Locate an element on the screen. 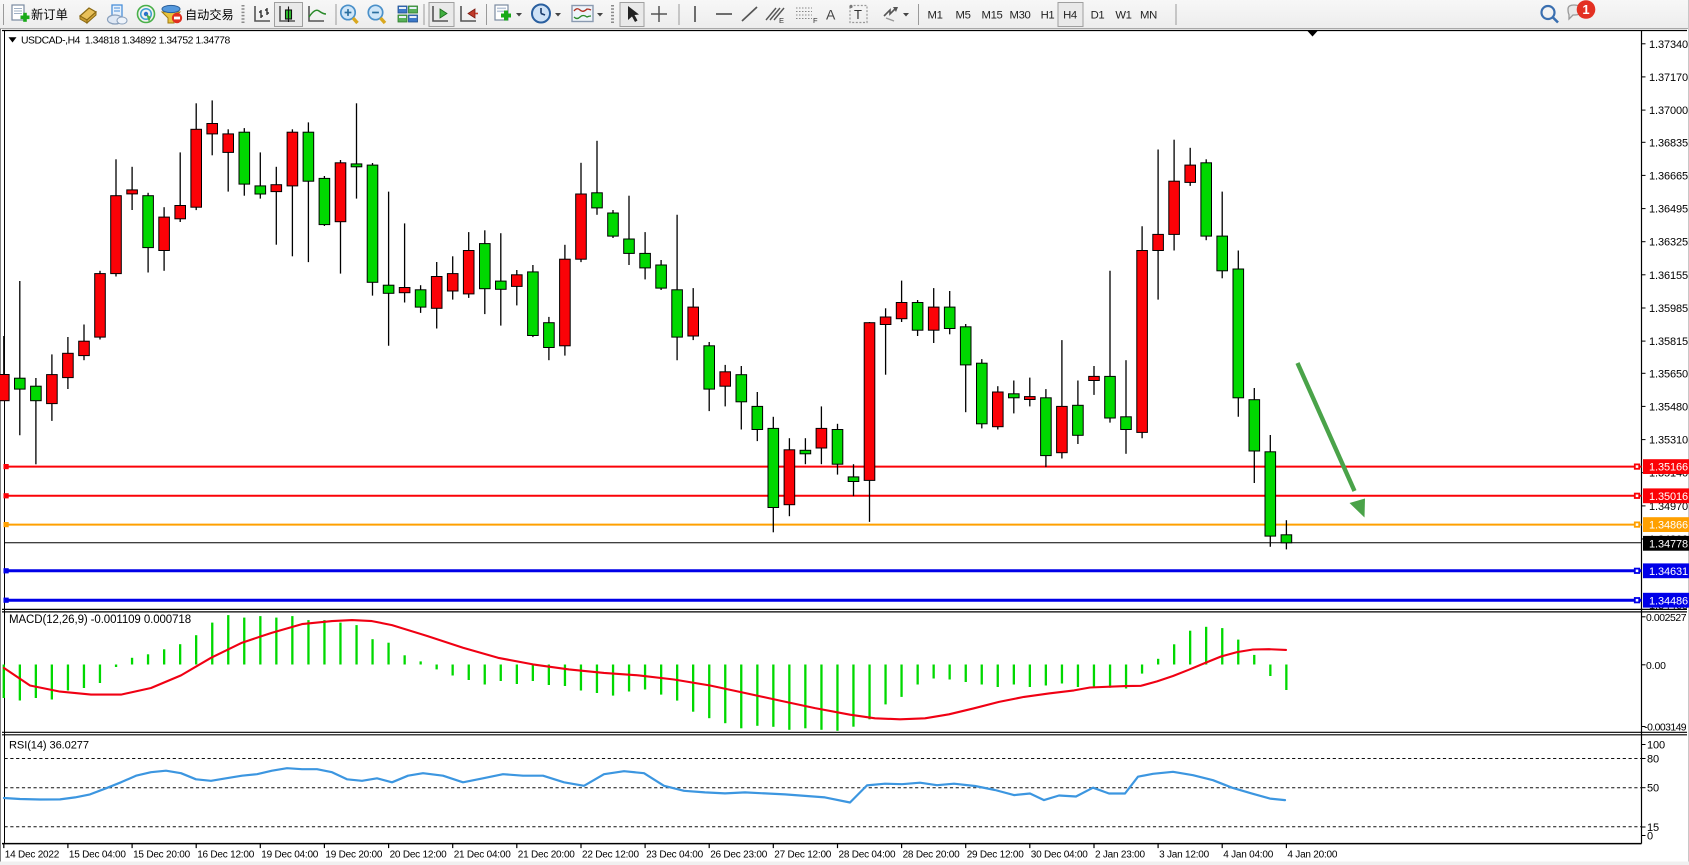 This screenshot has height=865, width=1689. svg-text: M5 is located at coordinates (962, 16).